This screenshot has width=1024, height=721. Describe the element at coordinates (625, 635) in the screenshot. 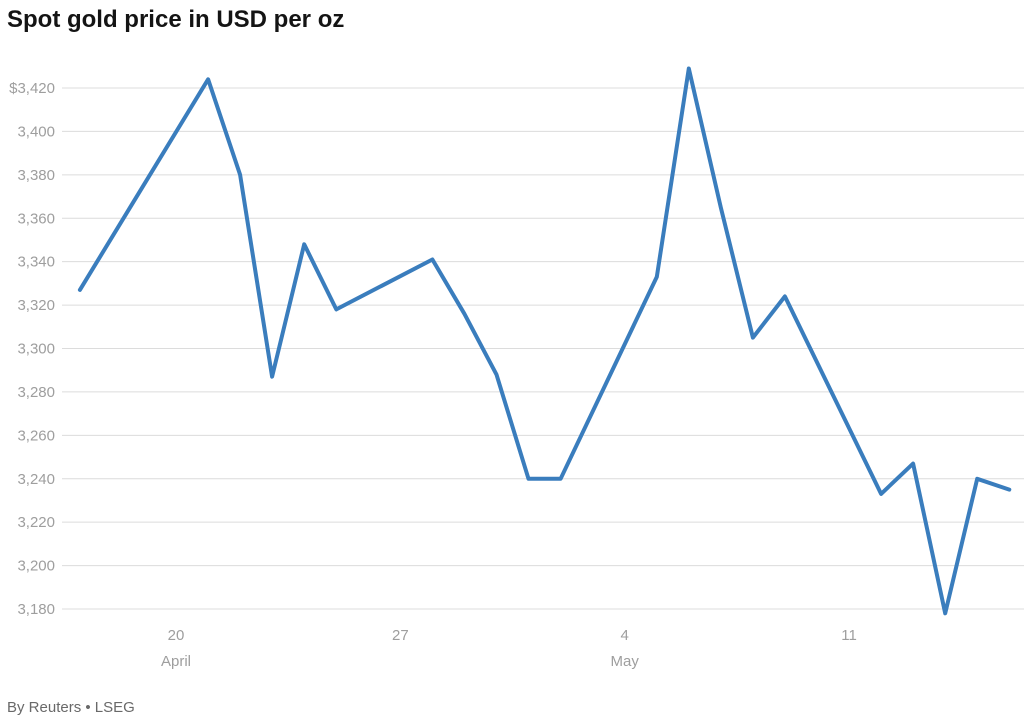

I see `x-tick-label: 4` at that location.